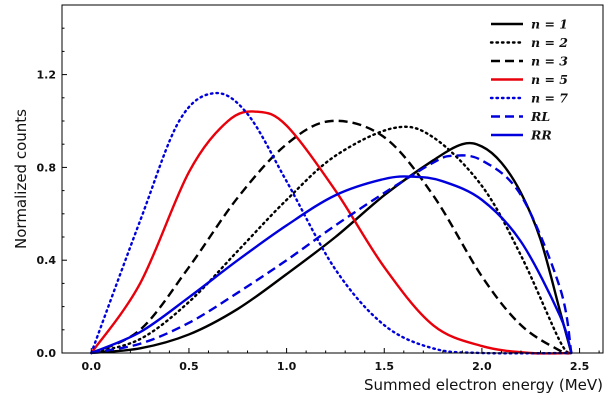 Image resolution: width=613 pixels, height=398 pixels. What do you see at coordinates (541, 135) in the screenshot?
I see `legend-label: RR` at bounding box center [541, 135].